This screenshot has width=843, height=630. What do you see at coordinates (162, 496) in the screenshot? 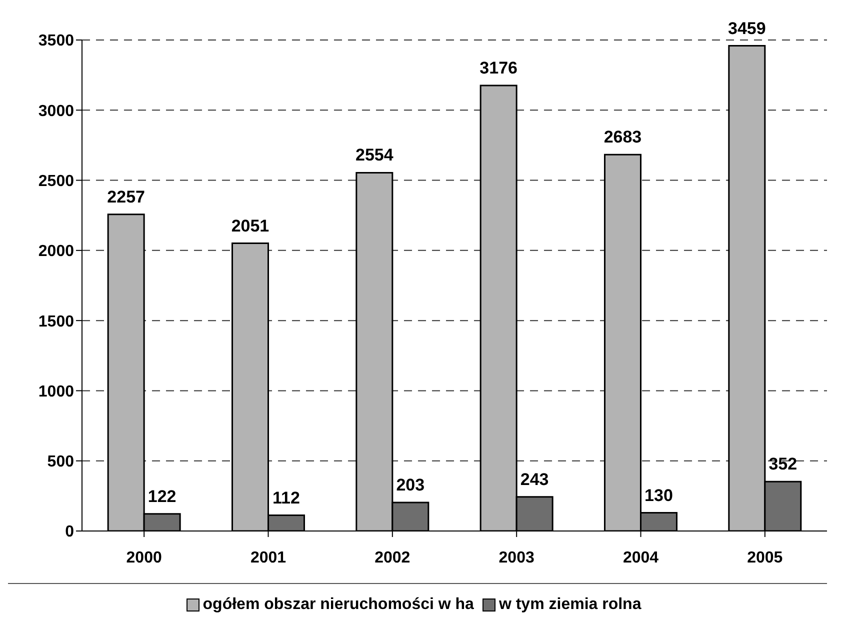
I see `data-label: 122` at bounding box center [162, 496].